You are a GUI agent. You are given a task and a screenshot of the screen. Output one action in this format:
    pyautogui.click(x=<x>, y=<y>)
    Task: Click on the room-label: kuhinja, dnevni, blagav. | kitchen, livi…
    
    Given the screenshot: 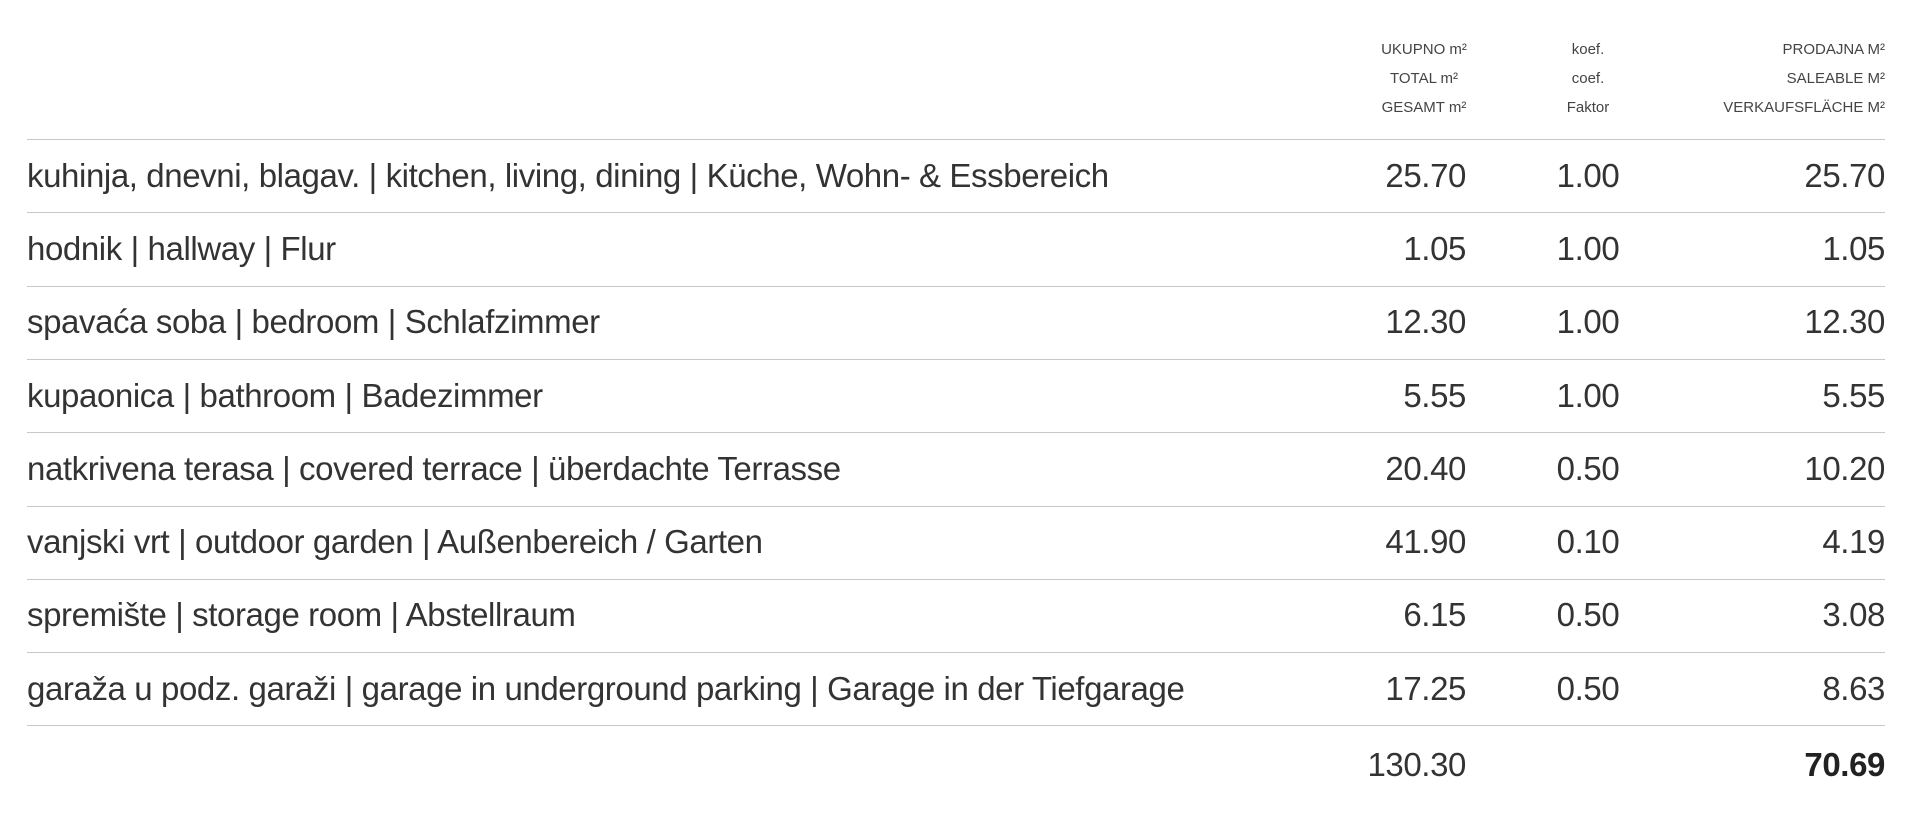 What is the action you would take?
    pyautogui.click(x=568, y=175)
    